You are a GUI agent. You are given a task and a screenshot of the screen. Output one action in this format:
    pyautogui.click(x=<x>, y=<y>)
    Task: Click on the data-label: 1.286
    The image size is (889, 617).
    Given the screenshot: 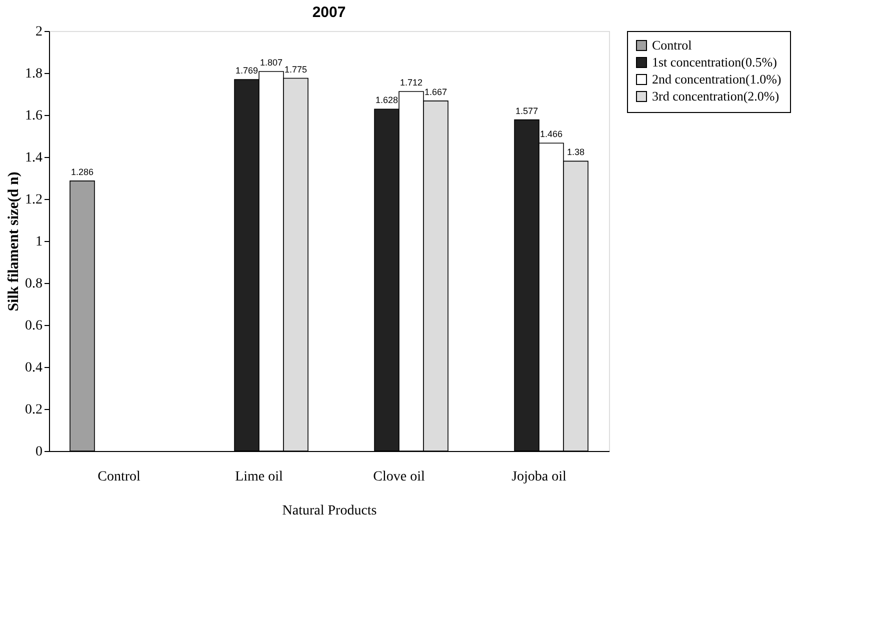 What is the action you would take?
    pyautogui.click(x=82, y=171)
    